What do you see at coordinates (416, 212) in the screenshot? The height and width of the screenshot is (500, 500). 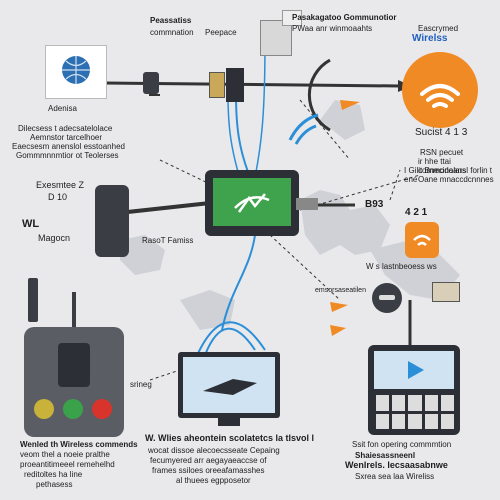 I see `right-mid-code2: 4 2 1` at bounding box center [416, 212].